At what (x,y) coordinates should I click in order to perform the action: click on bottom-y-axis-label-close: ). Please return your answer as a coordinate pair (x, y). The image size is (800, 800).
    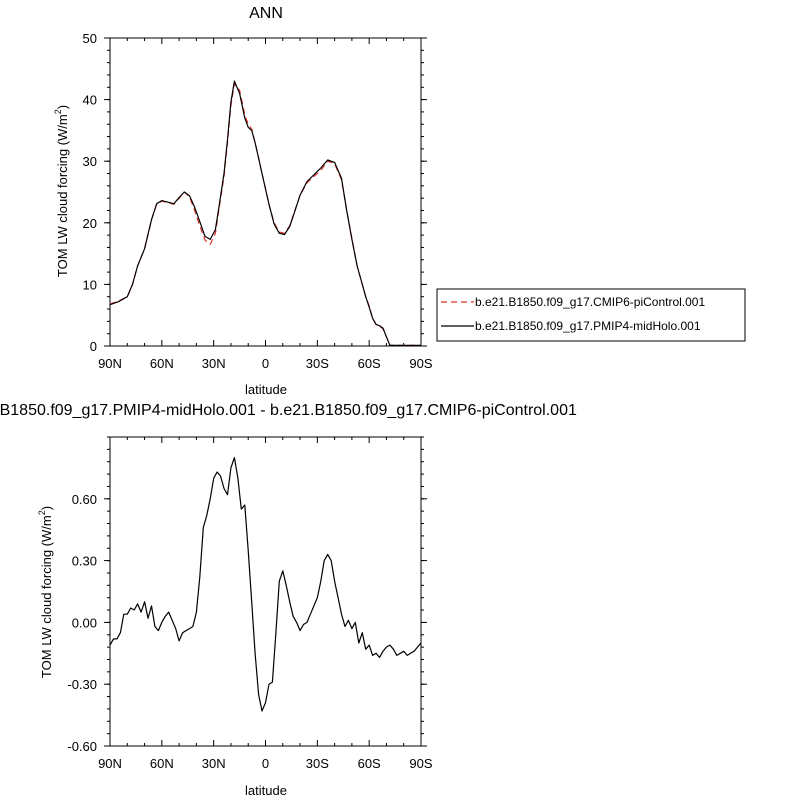
    Looking at the image, I should click on (46, 508).